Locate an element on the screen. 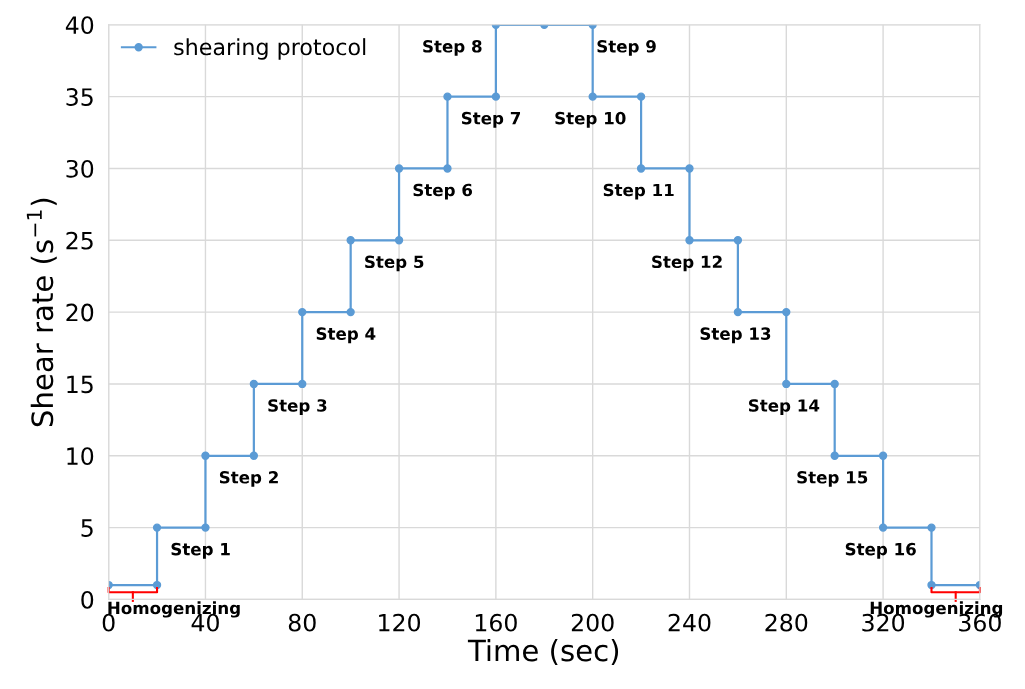 This screenshot has height=689, width=1025. y-tick-label: 0 is located at coordinates (87, 599).